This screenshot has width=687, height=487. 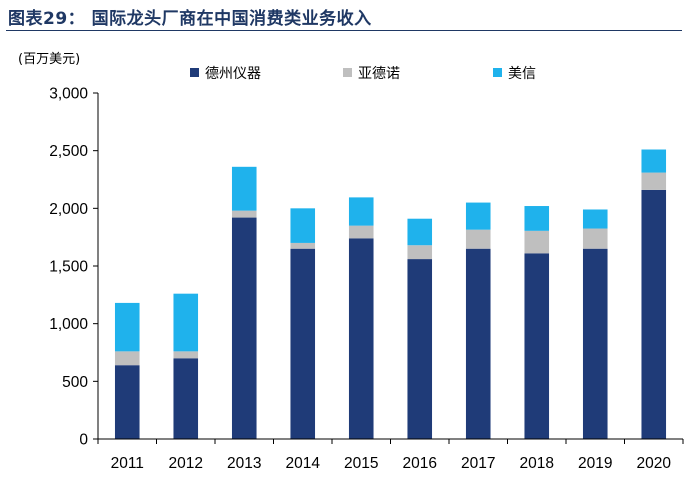 I want to click on title-divider, so click(x=344, y=30).